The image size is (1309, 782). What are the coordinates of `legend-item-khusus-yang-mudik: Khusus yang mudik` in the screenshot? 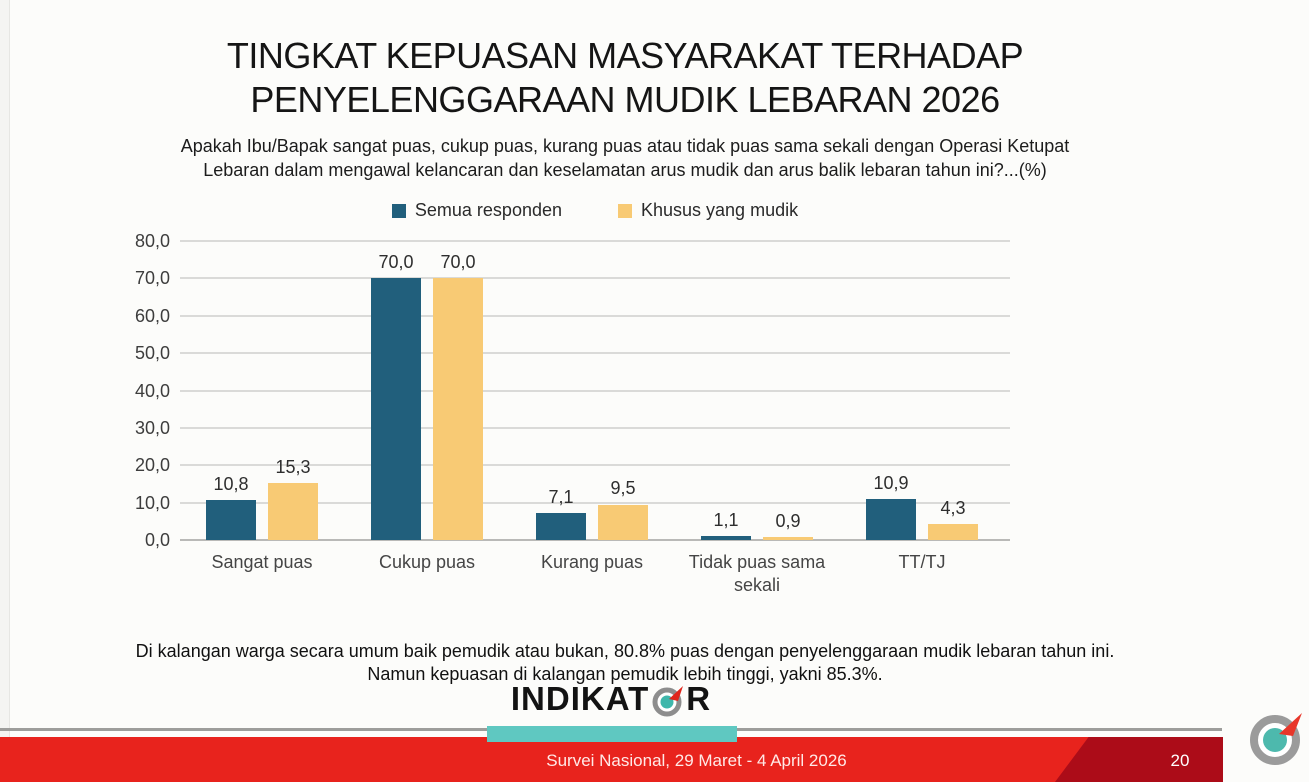 It's located at (708, 210).